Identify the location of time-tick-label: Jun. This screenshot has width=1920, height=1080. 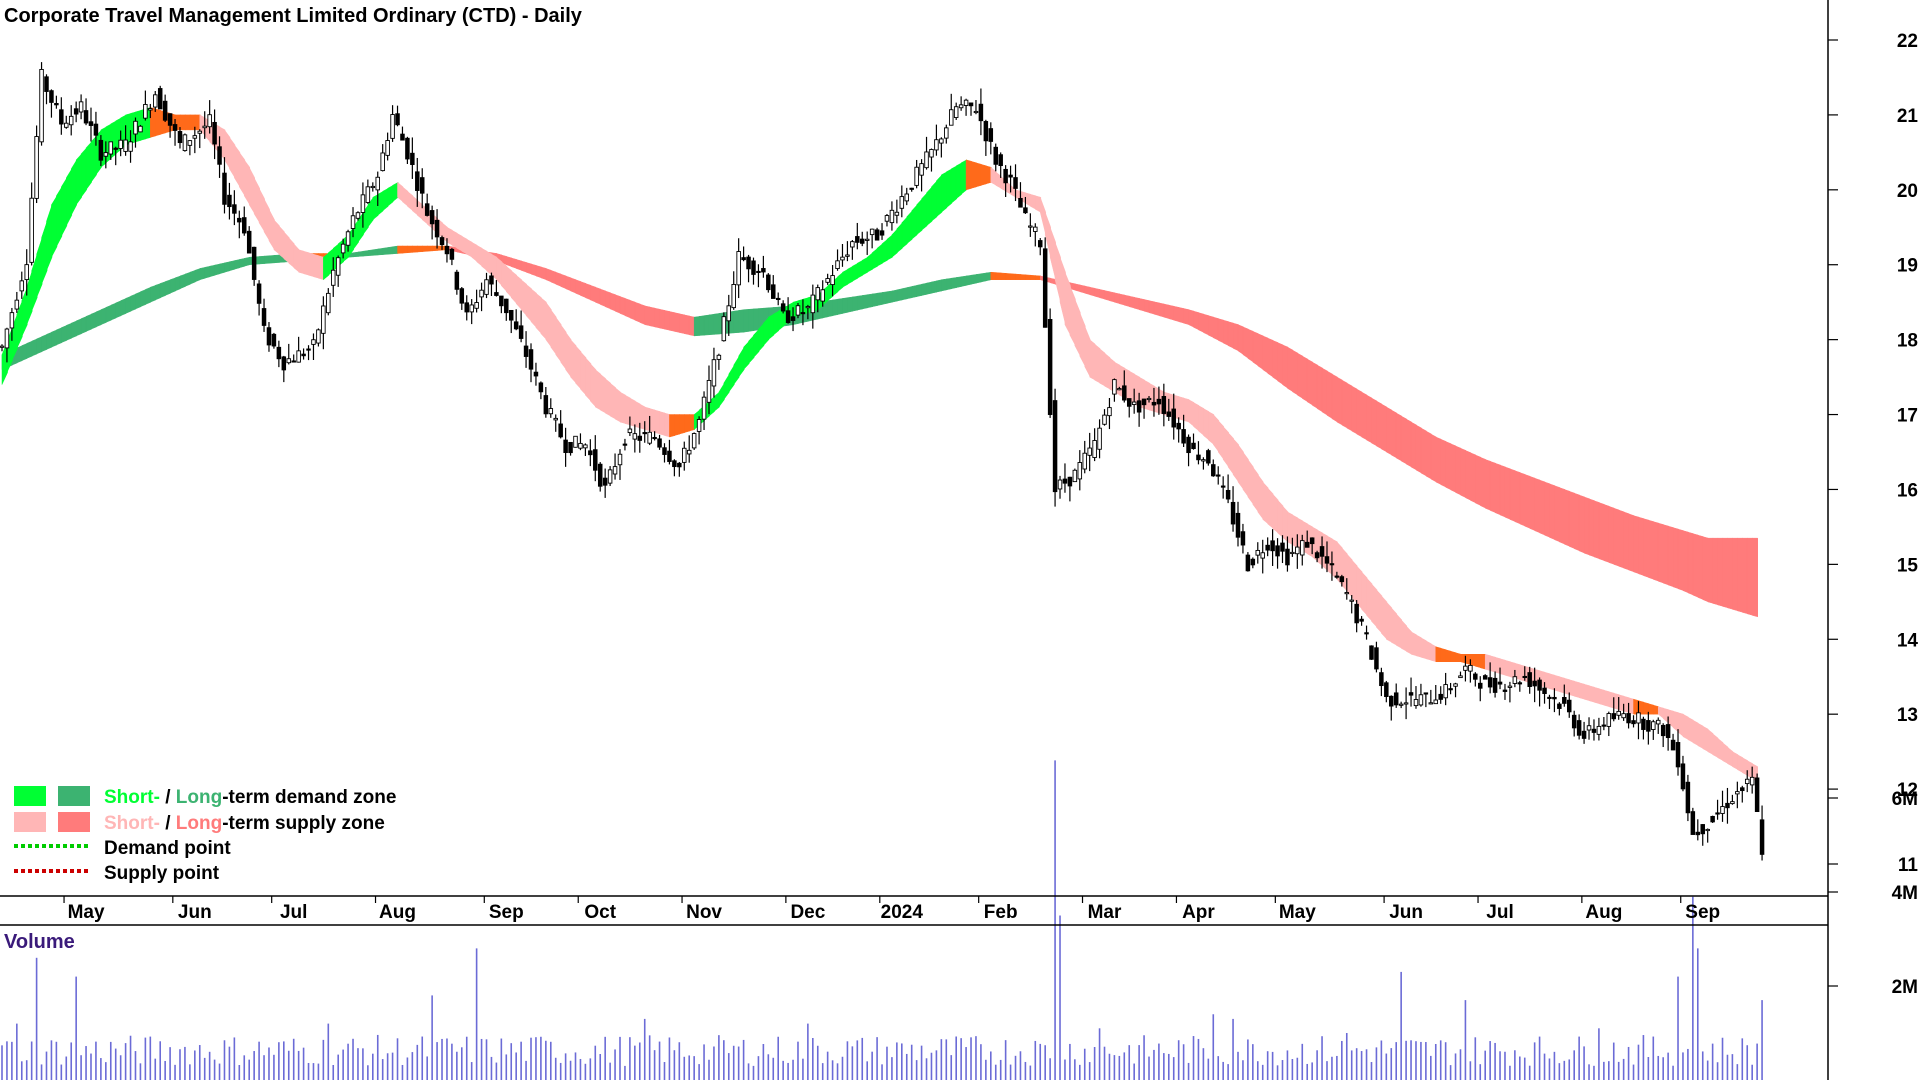
(195, 912).